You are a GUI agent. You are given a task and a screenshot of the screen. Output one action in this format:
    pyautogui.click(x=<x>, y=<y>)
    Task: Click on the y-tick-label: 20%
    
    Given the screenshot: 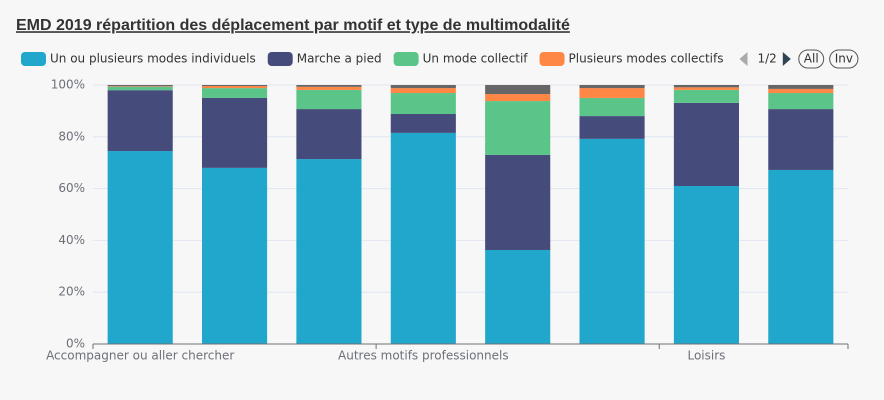 What is the action you would take?
    pyautogui.click(x=71, y=292)
    